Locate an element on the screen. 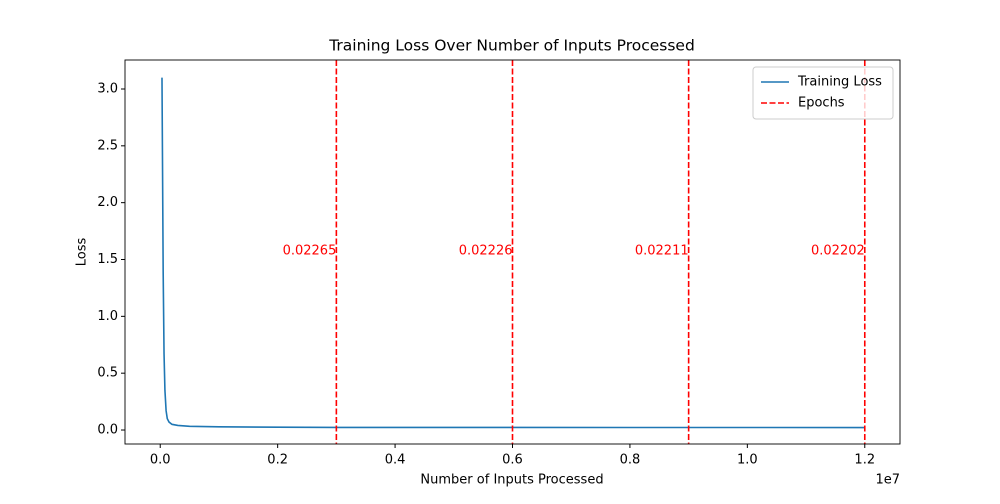  y-axis-label: Loss is located at coordinates (82, 252).